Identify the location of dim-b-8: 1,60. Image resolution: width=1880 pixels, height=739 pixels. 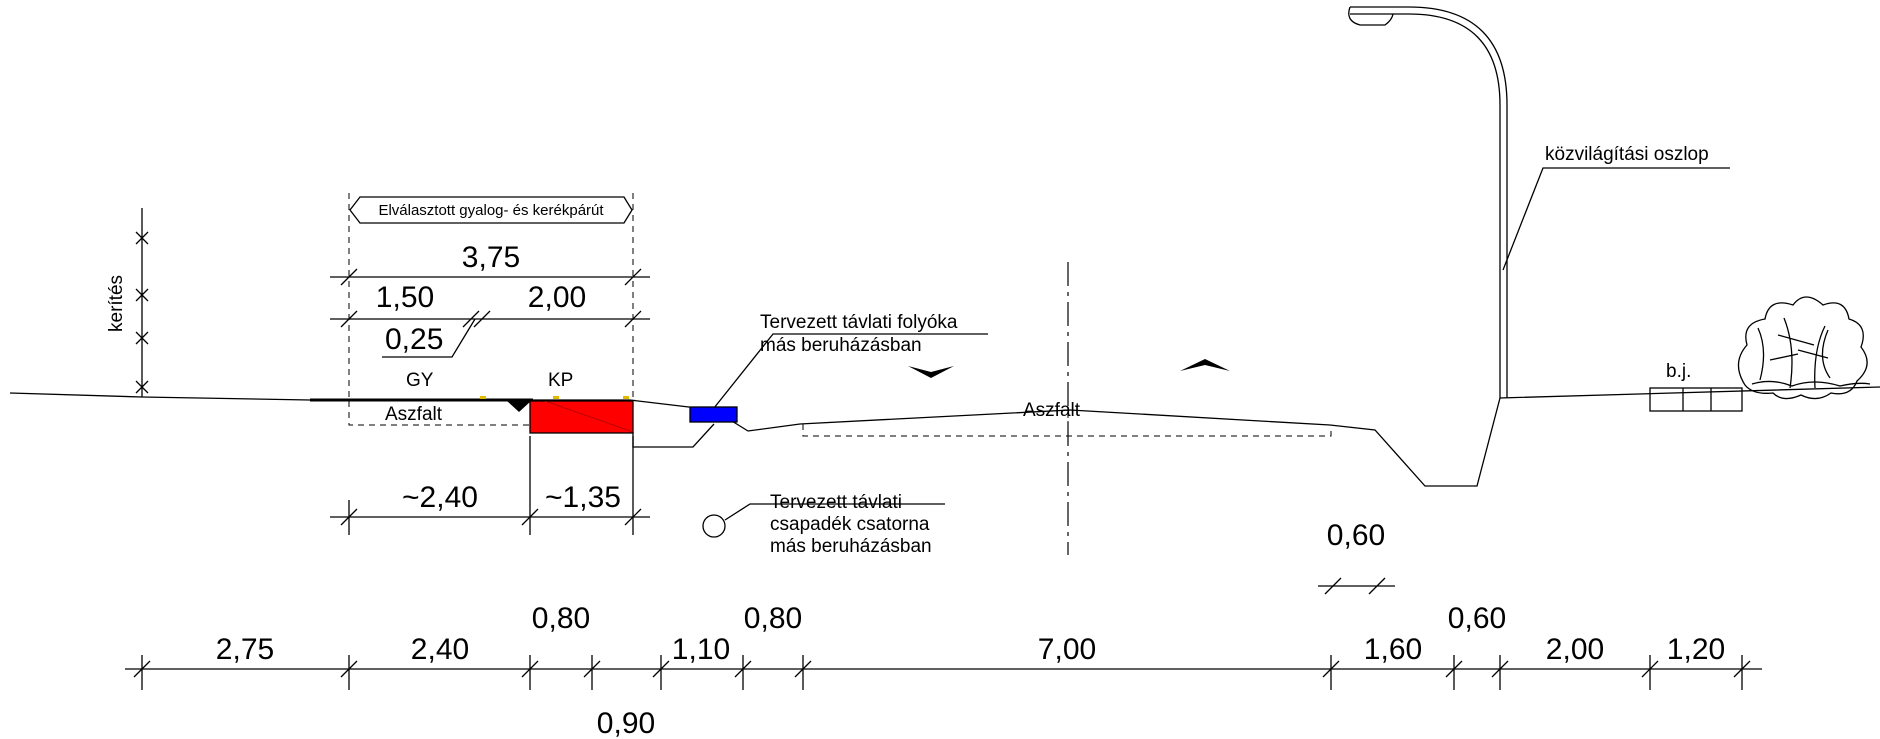
(1393, 649).